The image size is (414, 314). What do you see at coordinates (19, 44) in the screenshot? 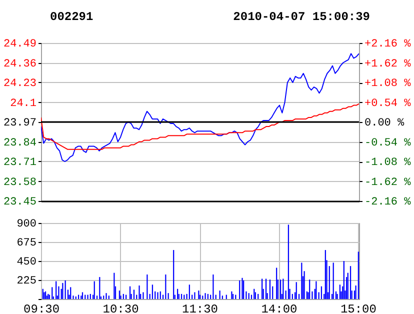
I see `y-tick-label: 24.49` at bounding box center [19, 44].